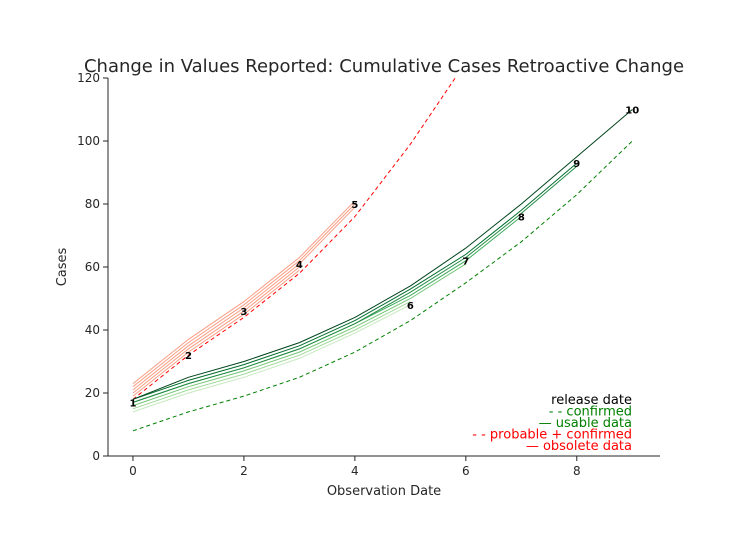  Describe the element at coordinates (590, 412) in the screenshot. I see `legend-entry-0: - - confirmed` at that location.